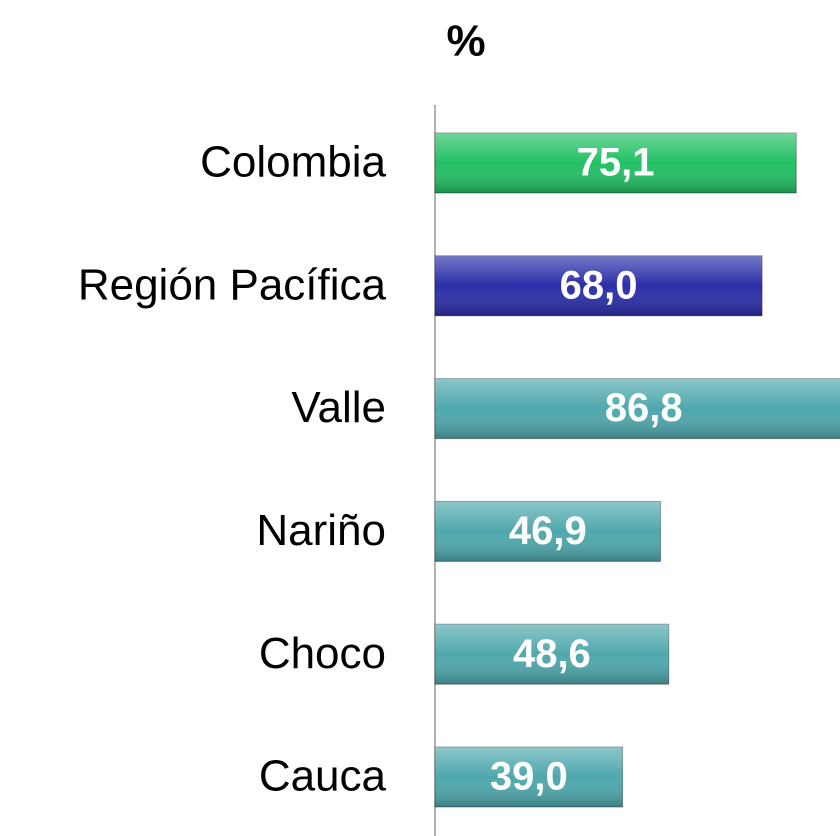 This screenshot has width=840, height=836. I want to click on category-label: Valle, so click(338, 407).